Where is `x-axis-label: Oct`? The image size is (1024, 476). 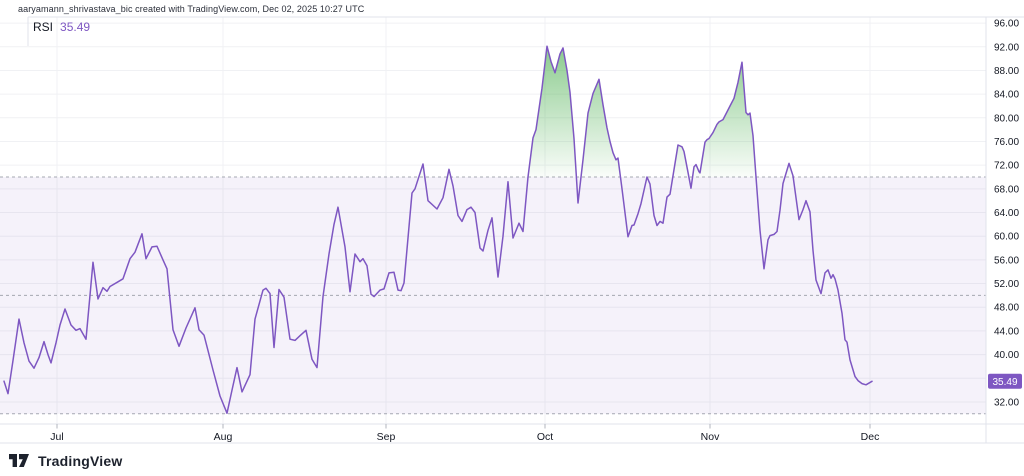
x-axis-label: Oct is located at coordinates (545, 437).